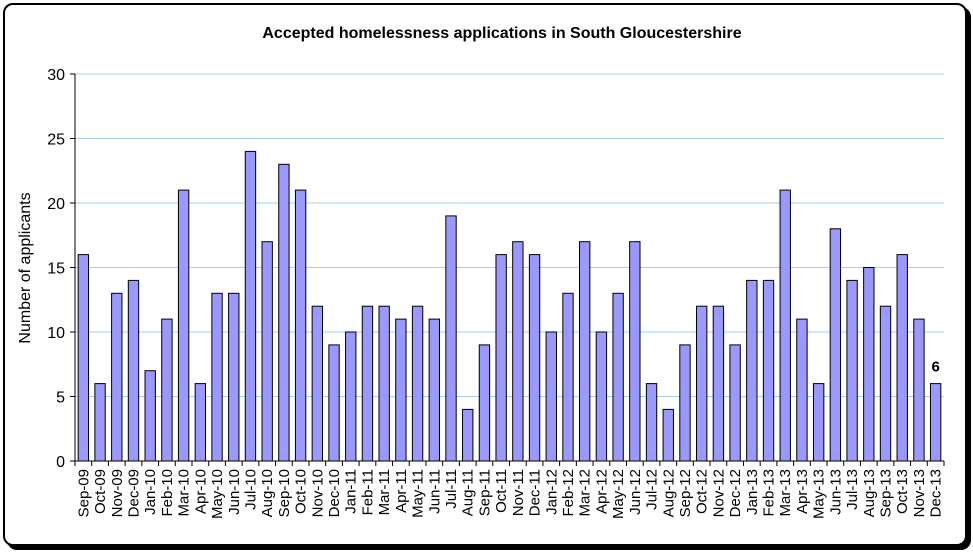 The width and height of the screenshot is (973, 552). I want to click on x-tick-label: Feb-10, so click(167, 493).